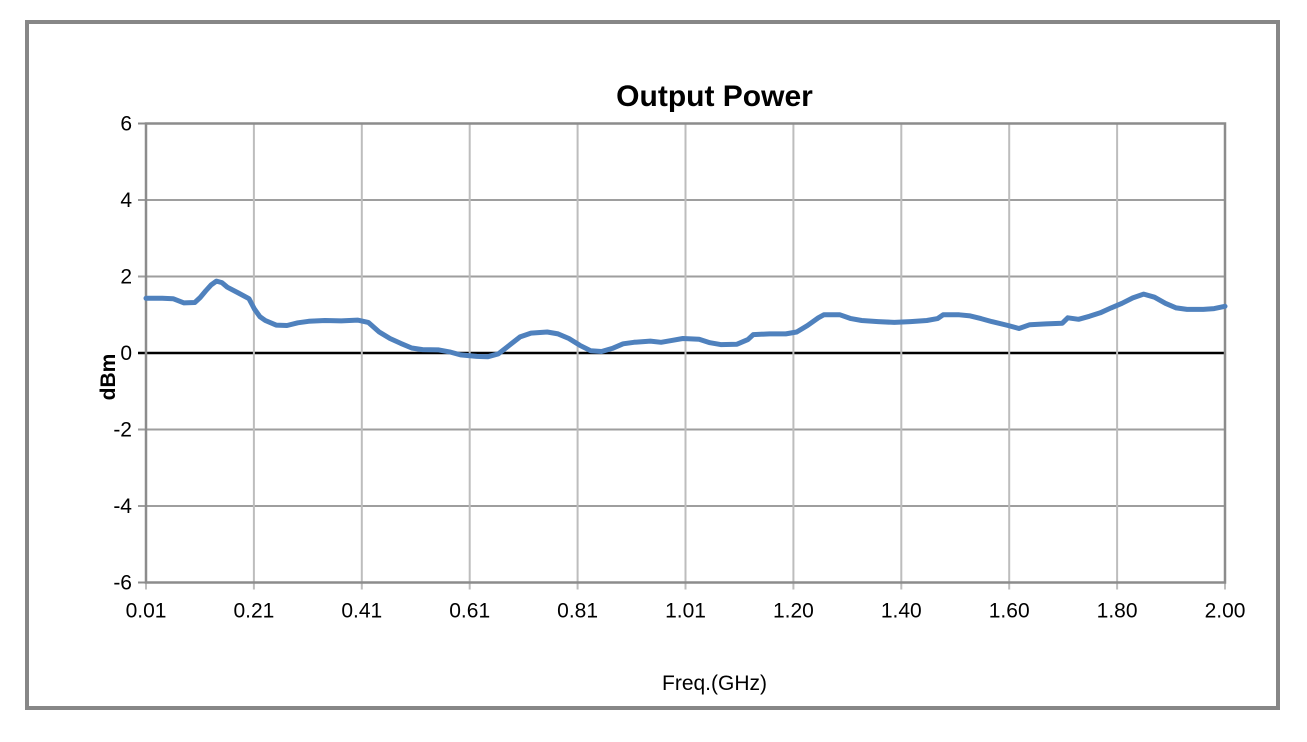 The height and width of the screenshot is (742, 1307). Describe the element at coordinates (122, 583) in the screenshot. I see `y-tick-label: -6` at that location.